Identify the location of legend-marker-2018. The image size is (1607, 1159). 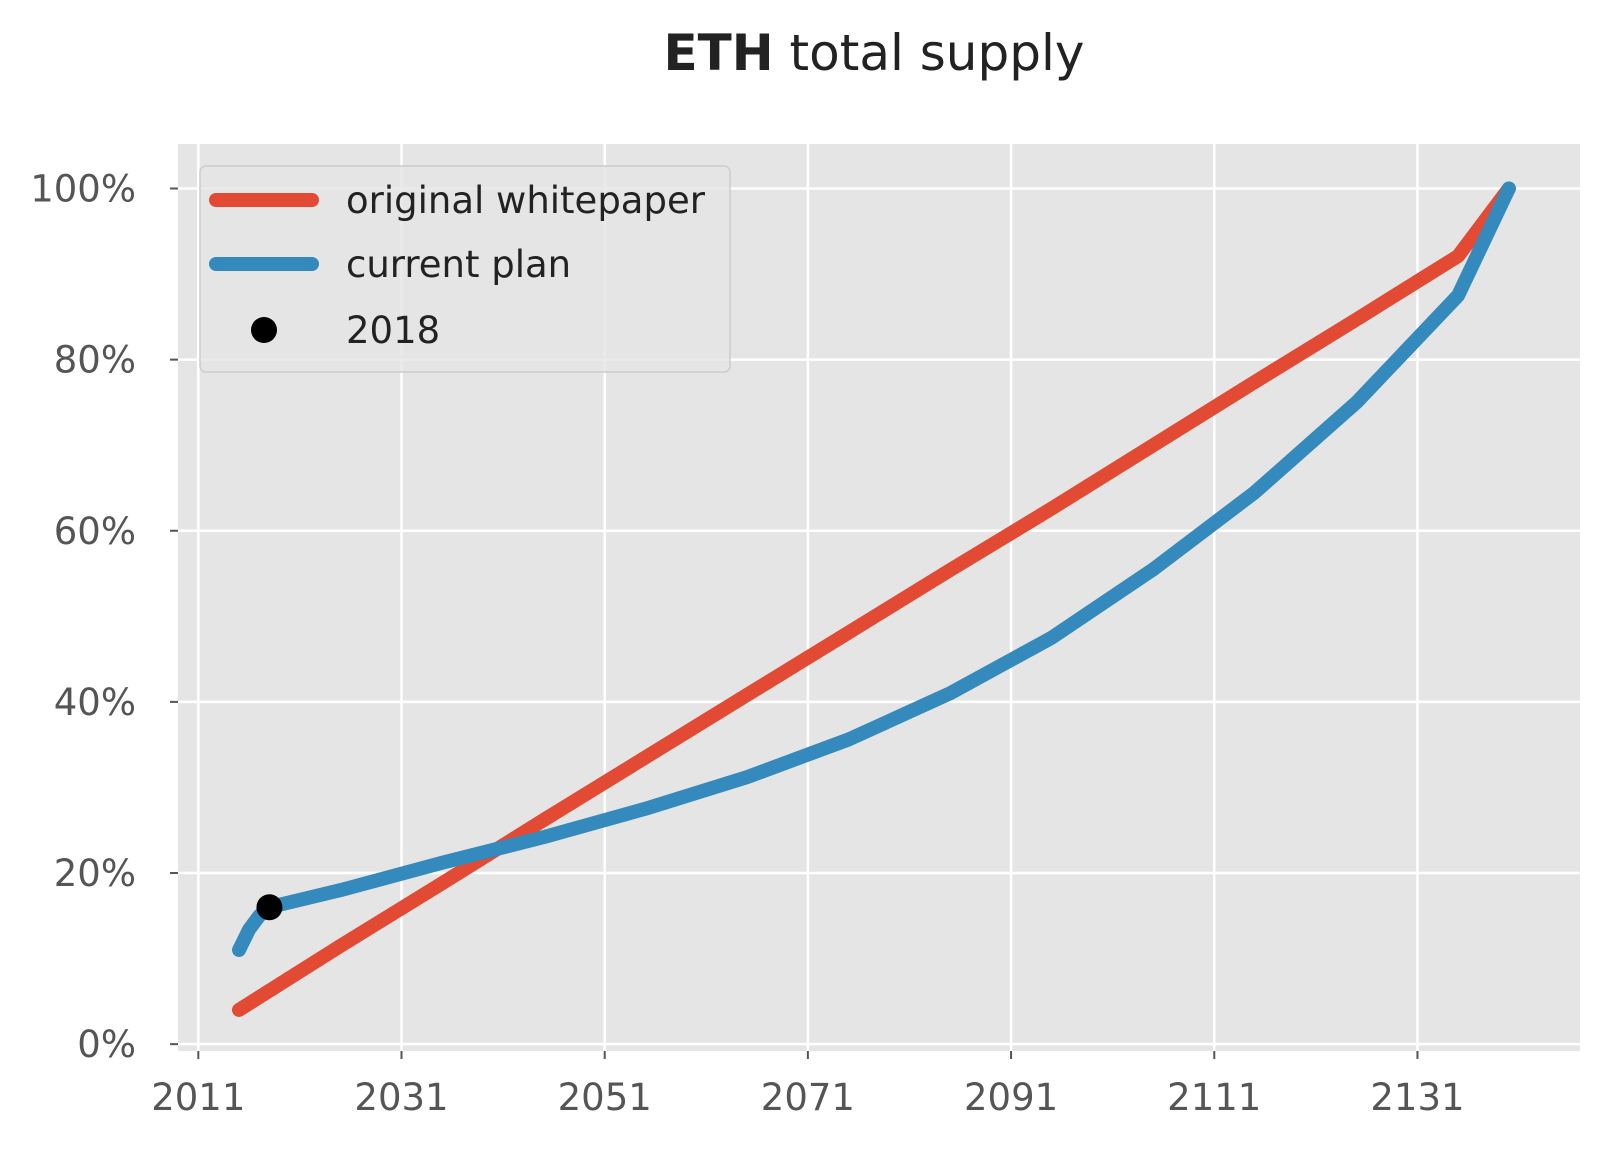
(264, 330).